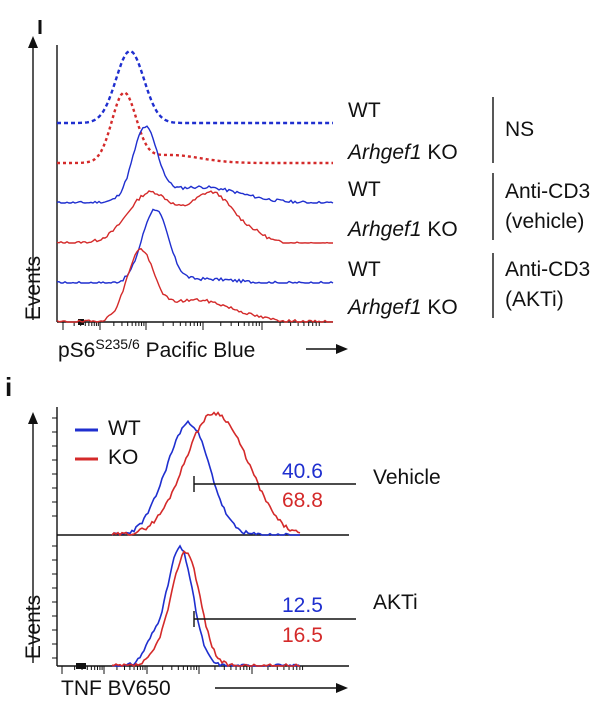 The width and height of the screenshot is (601, 701). Describe the element at coordinates (197, 350) in the screenshot. I see `x-label-rest: Pacific Blue` at that location.